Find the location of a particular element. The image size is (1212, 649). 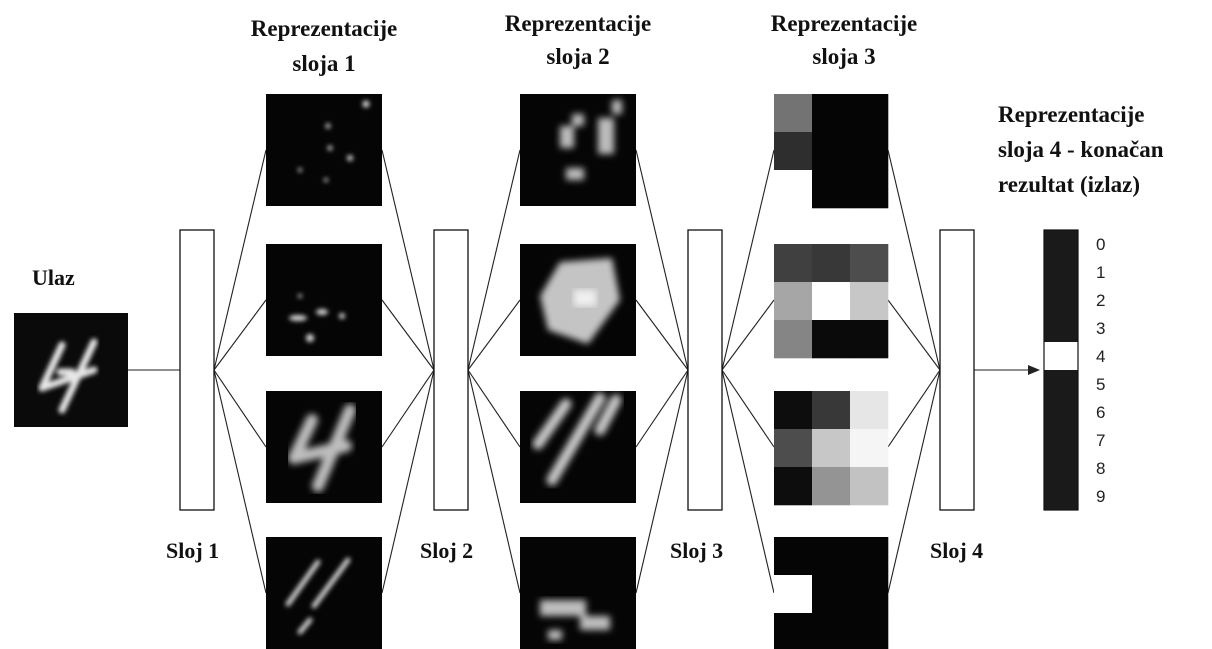

output-digit-3: 3 is located at coordinates (1100, 328).